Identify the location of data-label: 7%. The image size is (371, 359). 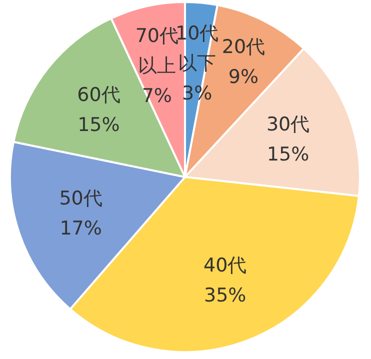
(157, 96).